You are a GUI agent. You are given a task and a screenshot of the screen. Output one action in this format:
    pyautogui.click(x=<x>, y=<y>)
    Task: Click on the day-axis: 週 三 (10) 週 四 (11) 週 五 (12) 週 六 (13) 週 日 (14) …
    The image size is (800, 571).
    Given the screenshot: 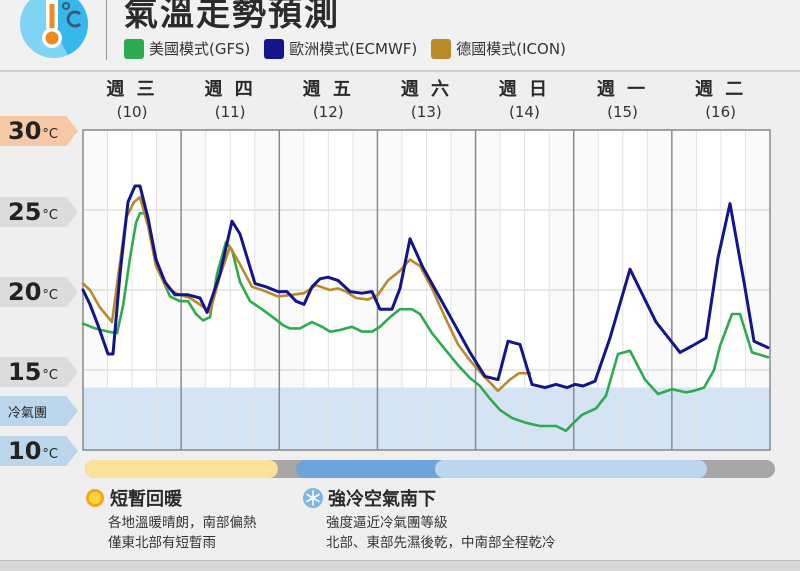 What is the action you would take?
    pyautogui.click(x=426, y=102)
    